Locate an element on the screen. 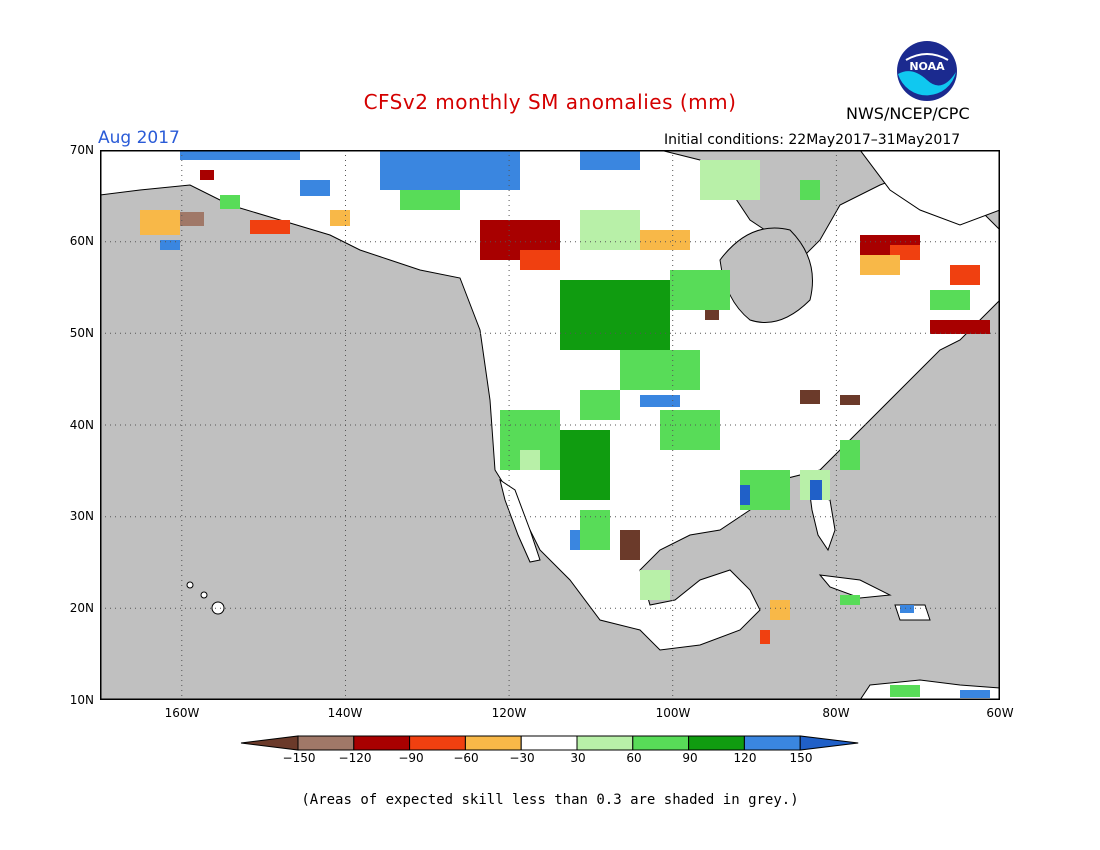 The image size is (1100, 850). colorbar-label: 120 is located at coordinates (745, 758).